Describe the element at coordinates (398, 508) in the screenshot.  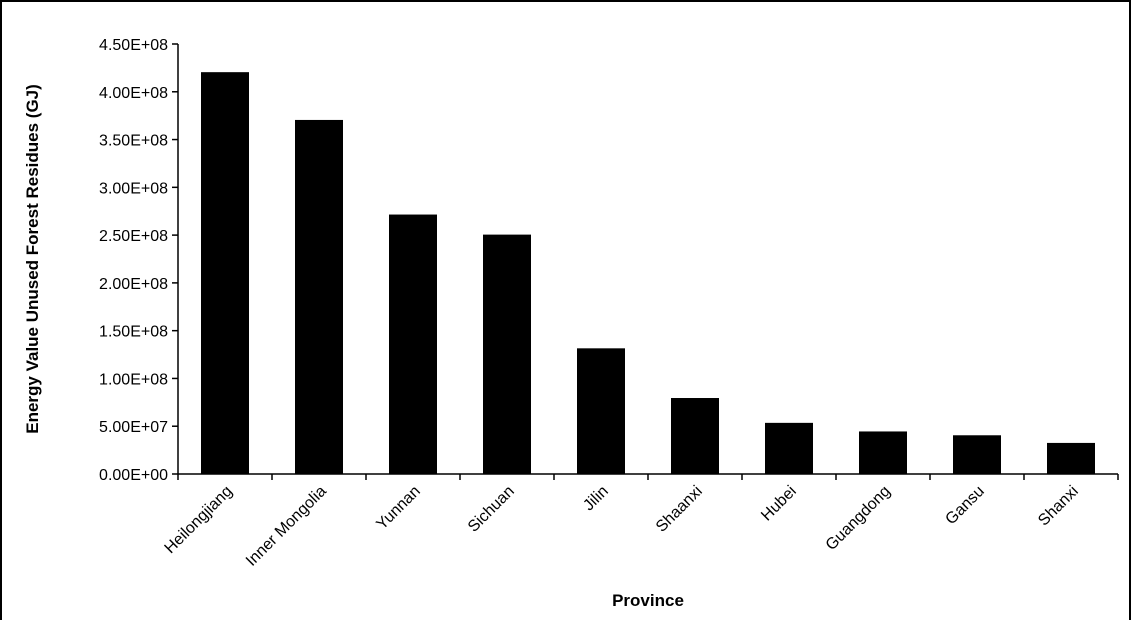
I see `x-tick-label: Yunnan` at that location.